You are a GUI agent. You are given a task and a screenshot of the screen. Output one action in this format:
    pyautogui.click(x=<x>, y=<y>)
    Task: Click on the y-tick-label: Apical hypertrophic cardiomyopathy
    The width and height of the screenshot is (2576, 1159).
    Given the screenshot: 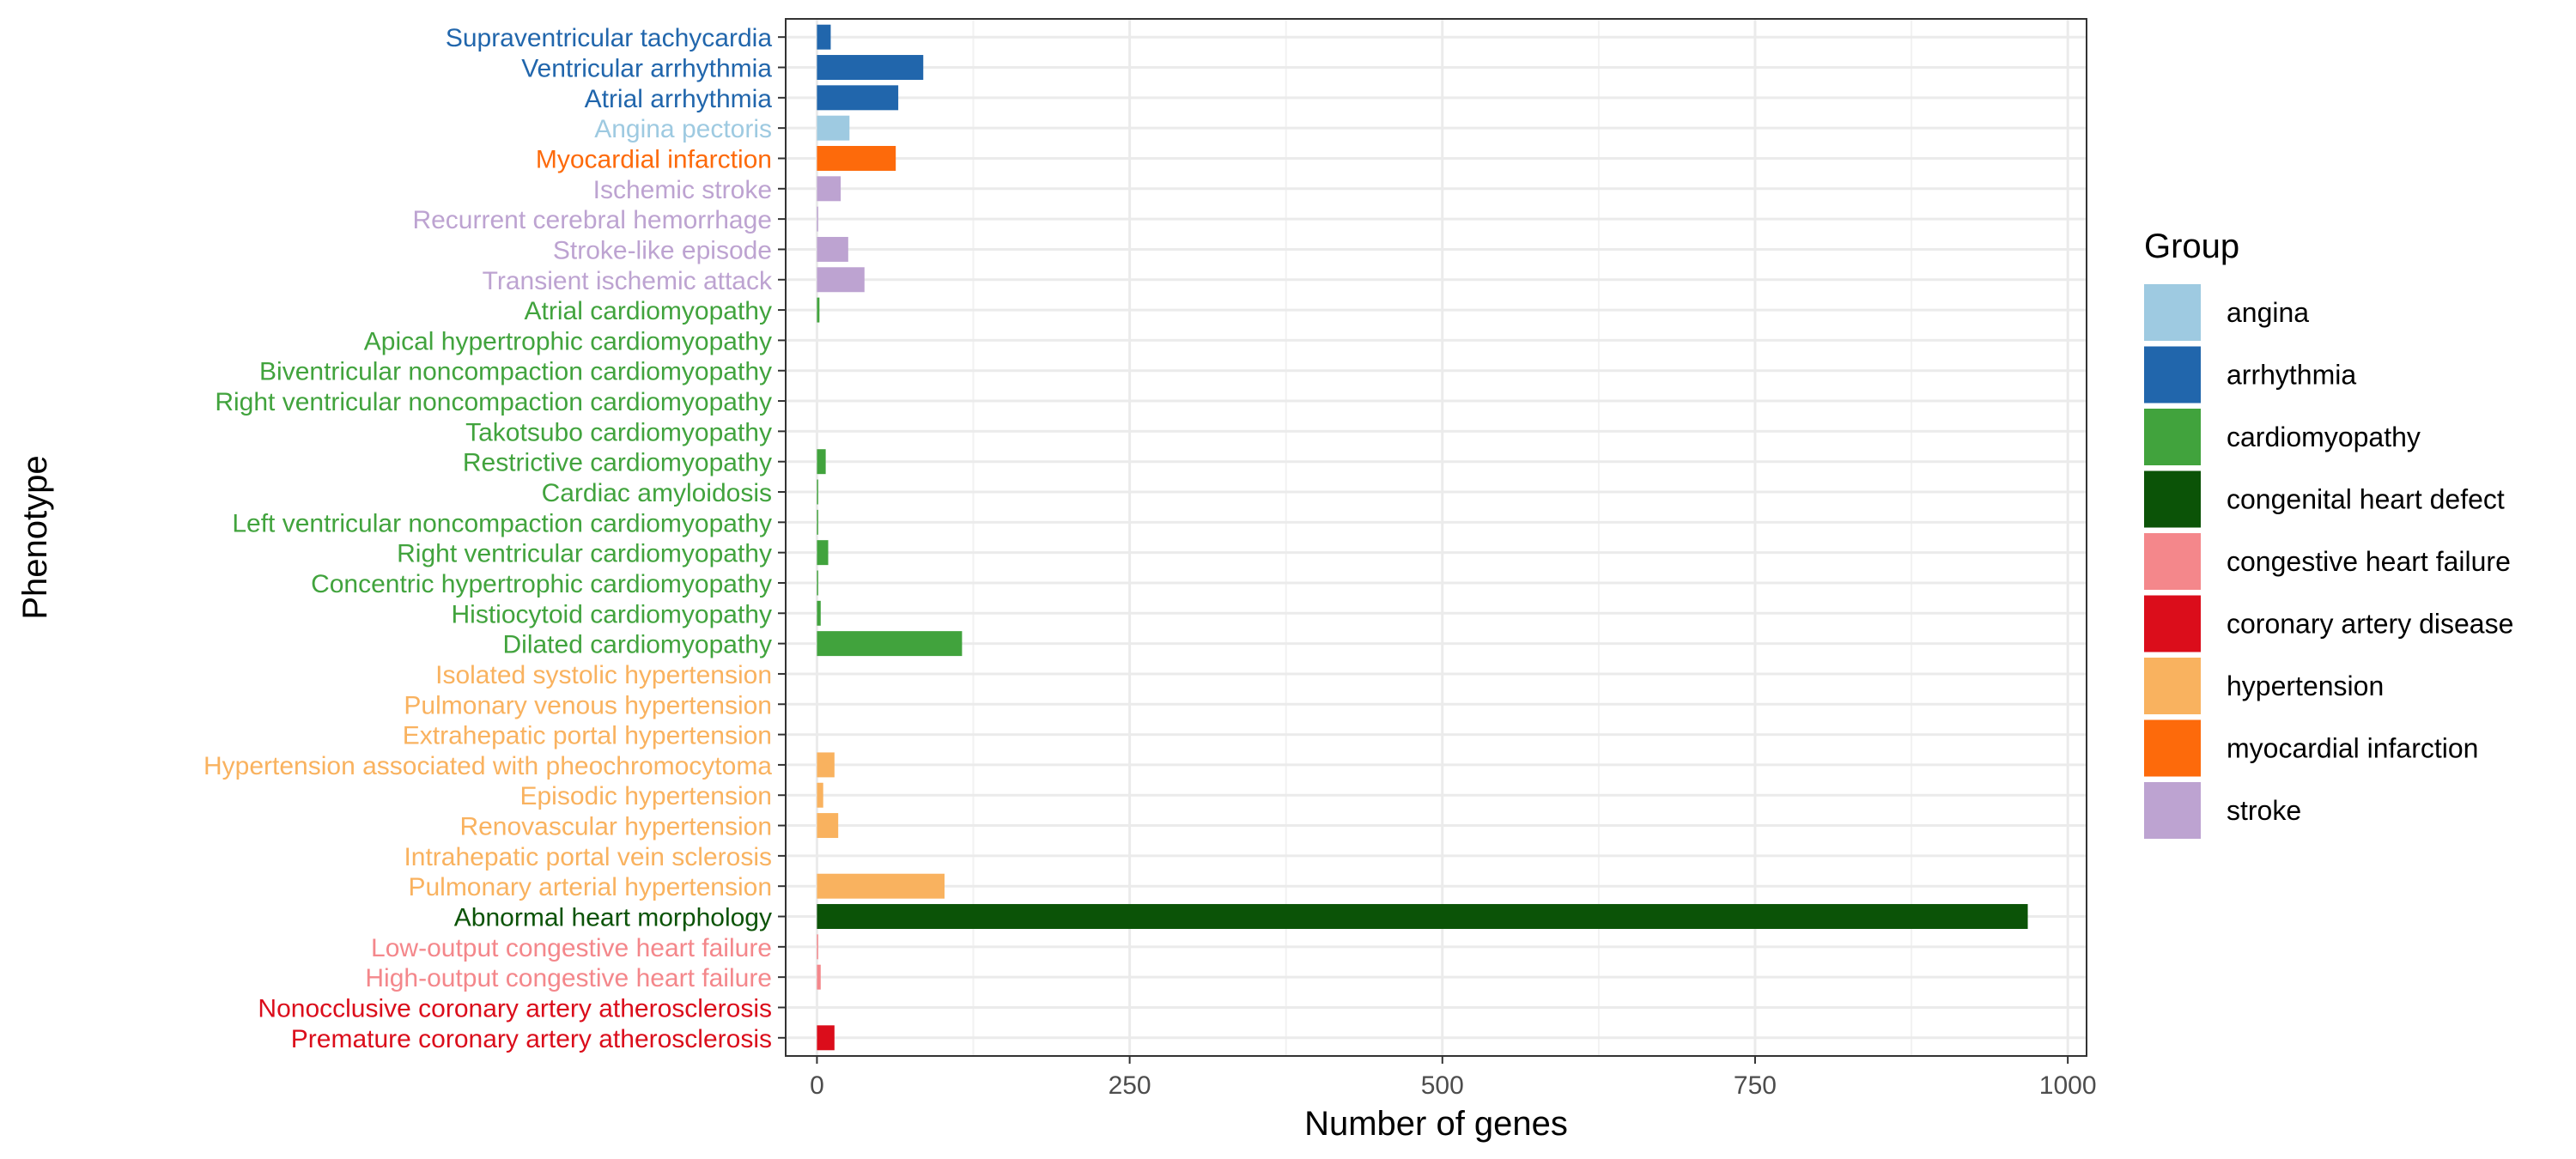 What is the action you would take?
    pyautogui.click(x=568, y=341)
    